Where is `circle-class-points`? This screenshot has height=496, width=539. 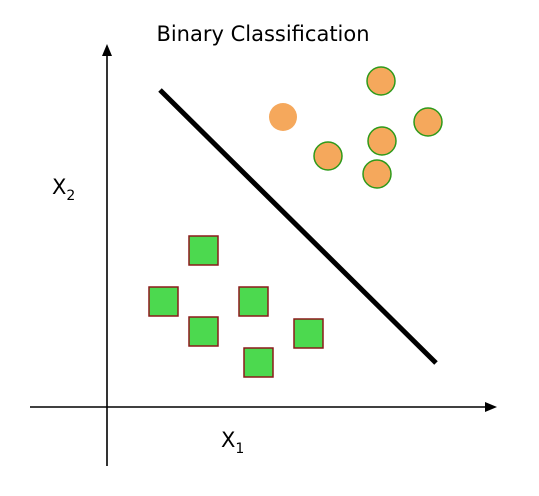 circle-class-points is located at coordinates (356, 127).